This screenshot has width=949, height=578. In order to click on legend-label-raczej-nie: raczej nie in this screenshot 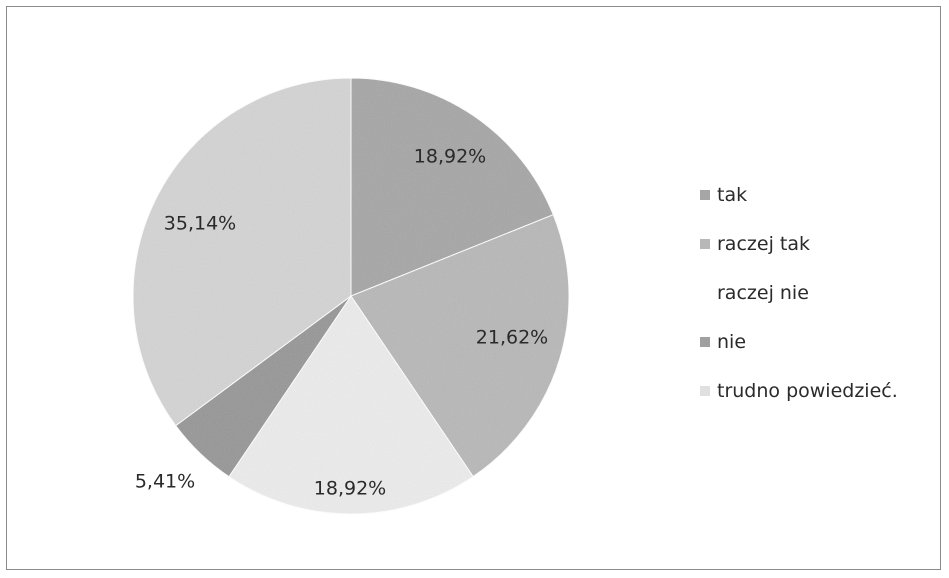, I will do `click(763, 293)`.